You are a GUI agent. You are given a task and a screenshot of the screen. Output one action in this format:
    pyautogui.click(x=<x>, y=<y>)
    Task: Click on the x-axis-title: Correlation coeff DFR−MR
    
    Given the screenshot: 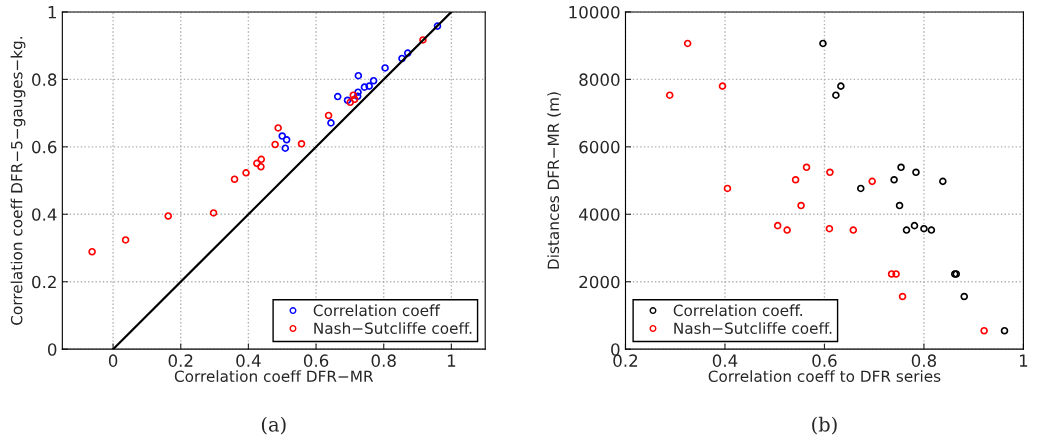 What is the action you would take?
    pyautogui.click(x=274, y=376)
    